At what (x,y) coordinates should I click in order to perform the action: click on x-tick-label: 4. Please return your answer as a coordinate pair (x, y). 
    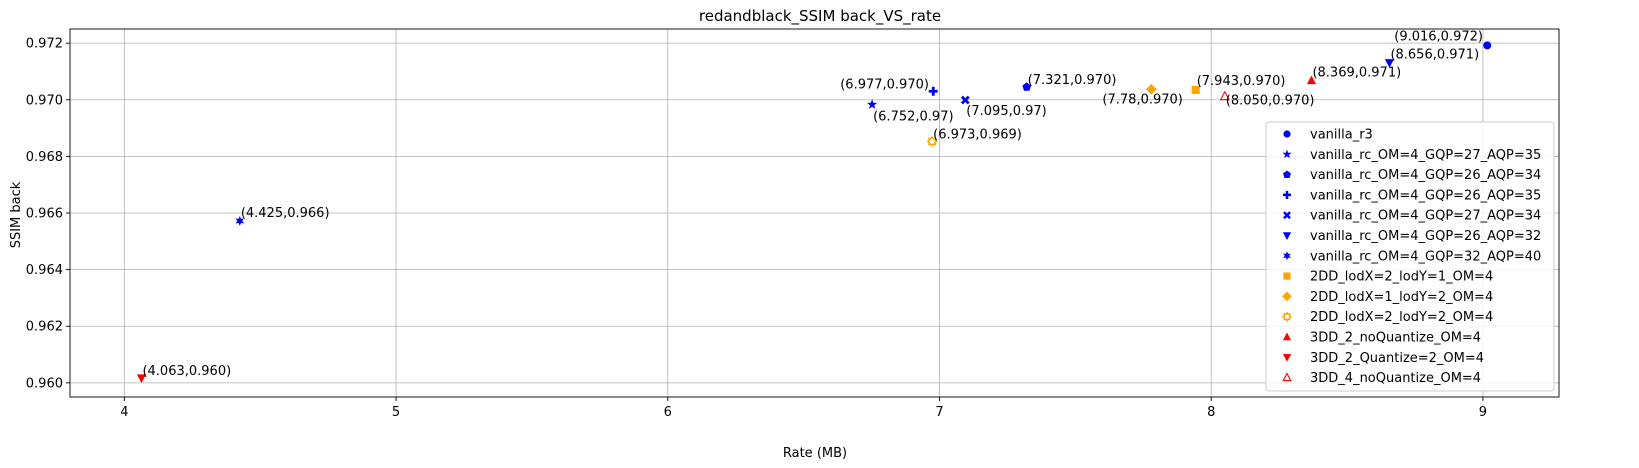
    Looking at the image, I should click on (124, 412).